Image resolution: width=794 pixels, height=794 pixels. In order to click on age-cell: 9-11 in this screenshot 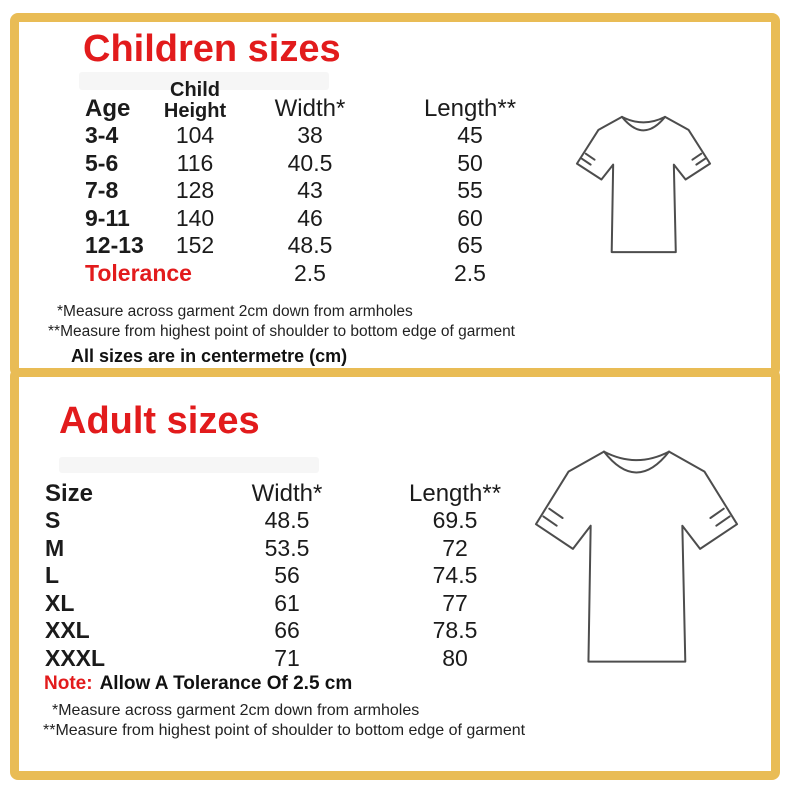, I will do `click(107, 217)`.